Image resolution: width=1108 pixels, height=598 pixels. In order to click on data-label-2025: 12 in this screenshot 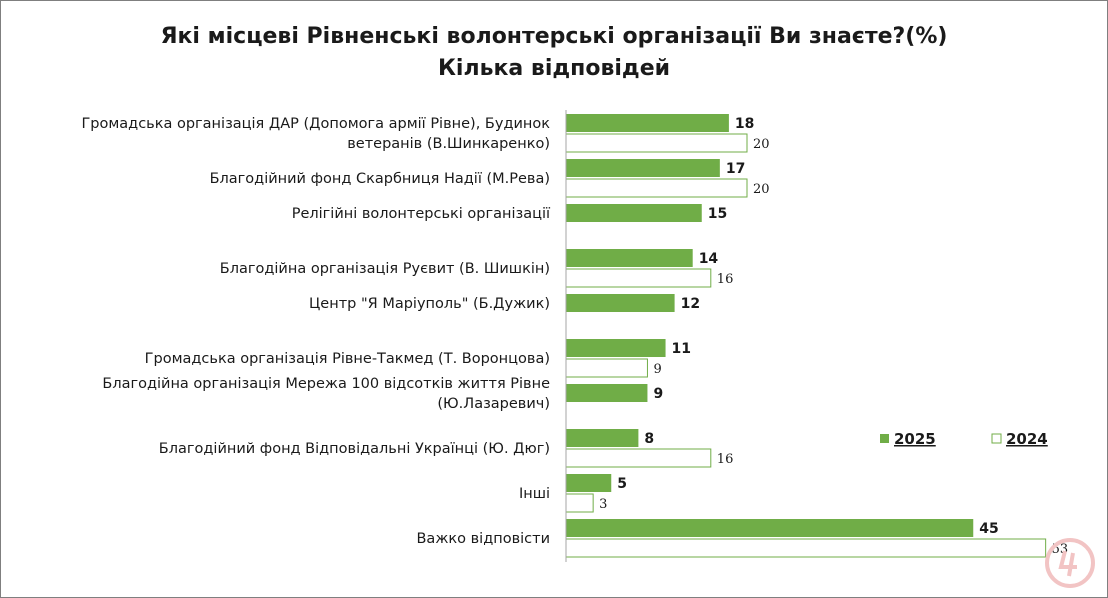, I will do `click(690, 304)`.